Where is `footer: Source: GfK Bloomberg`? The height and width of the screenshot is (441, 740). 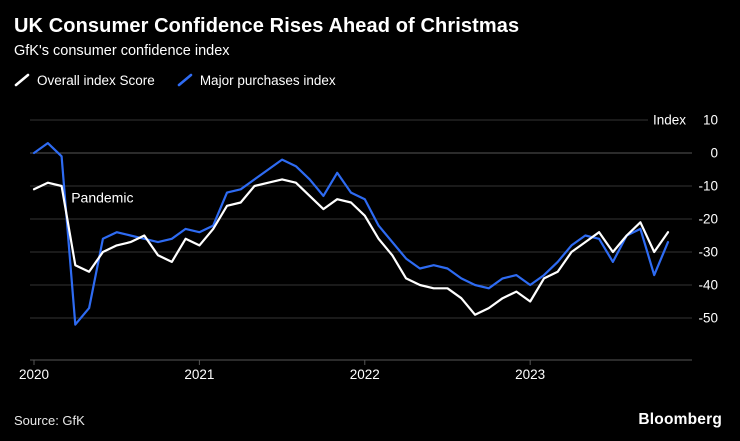
footer: Source: GfK Bloomberg is located at coordinates (368, 420).